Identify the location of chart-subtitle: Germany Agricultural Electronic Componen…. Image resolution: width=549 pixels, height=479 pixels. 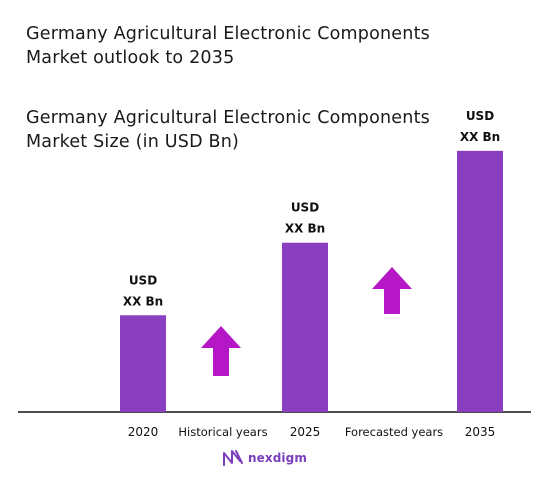
(228, 130).